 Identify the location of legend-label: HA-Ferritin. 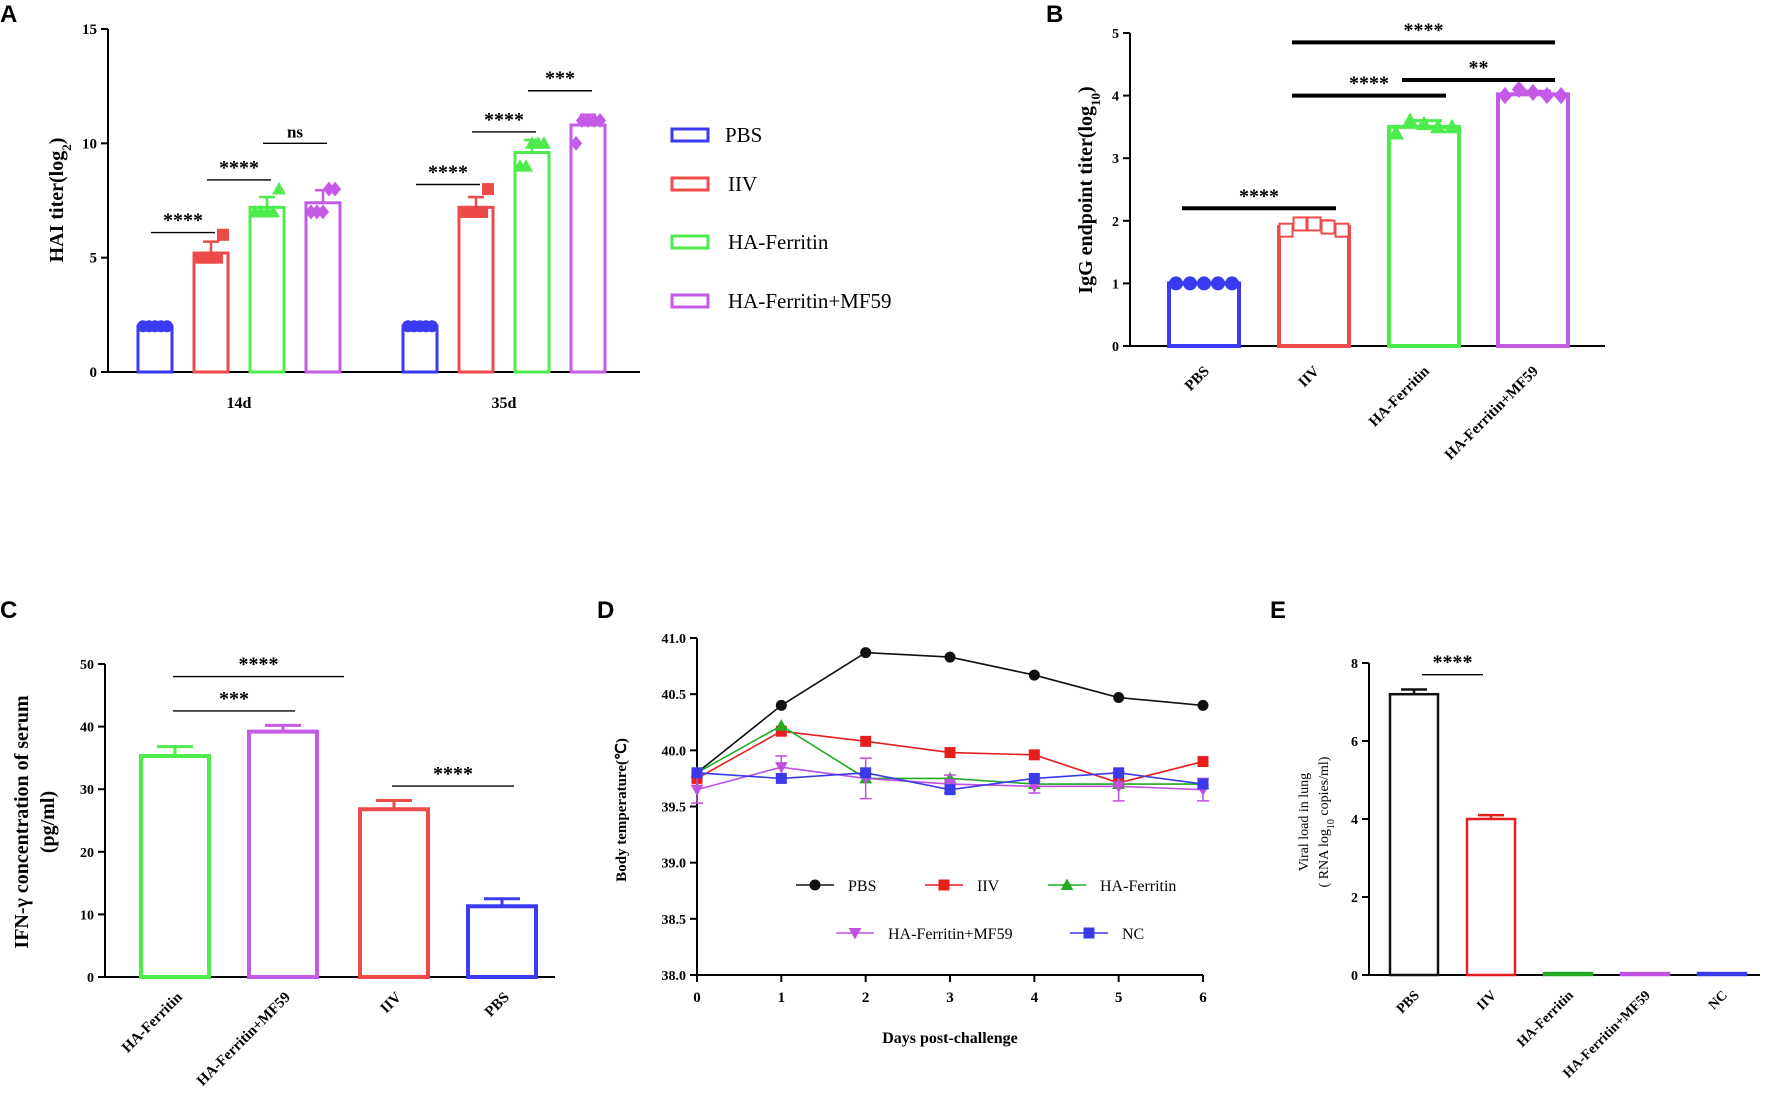
(778, 242).